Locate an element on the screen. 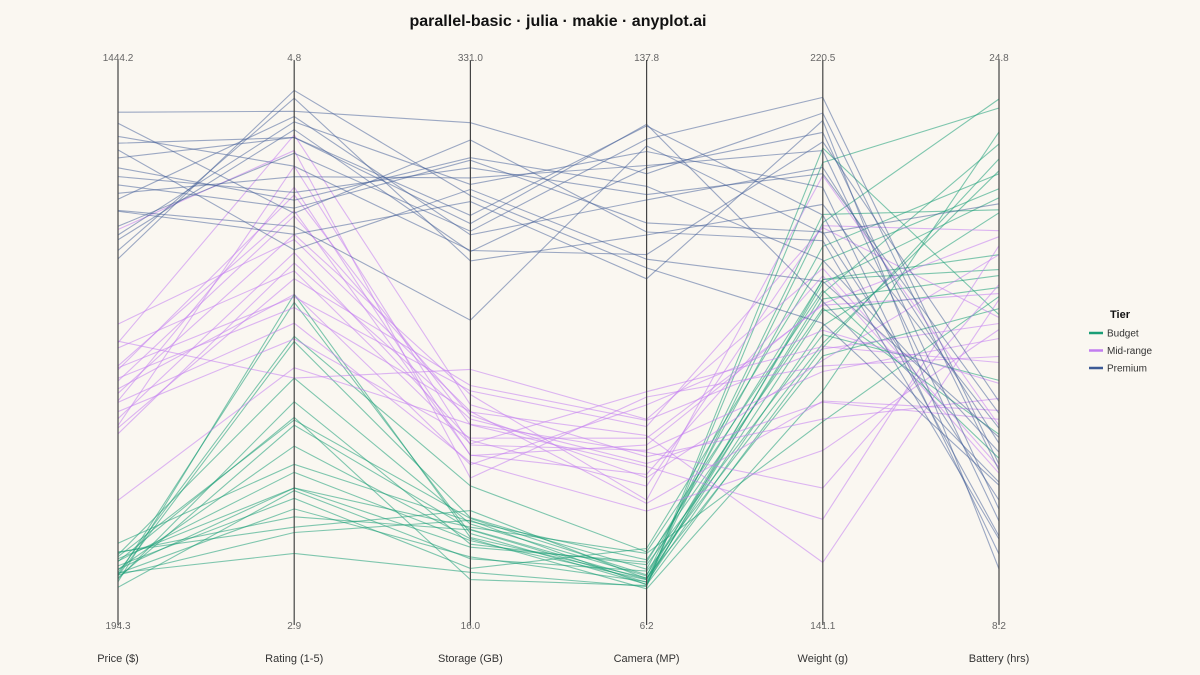 The image size is (1200, 675). axis-label: Storage (GB) is located at coordinates (470, 659).